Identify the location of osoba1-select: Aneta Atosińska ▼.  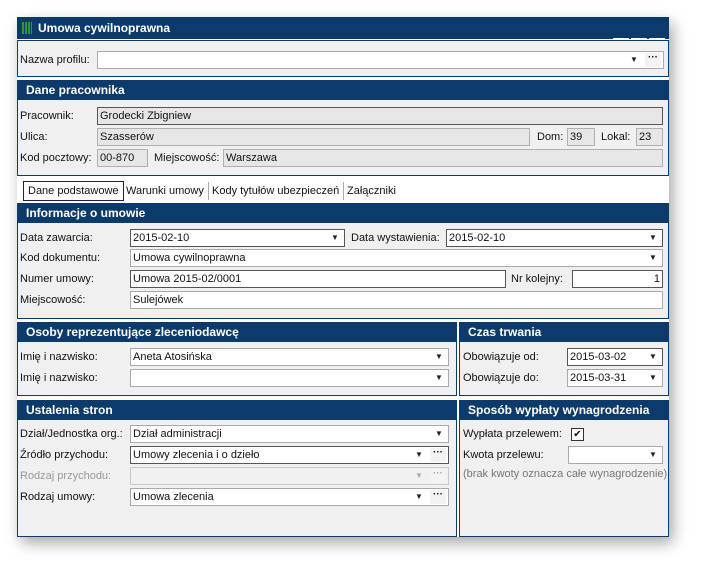
(289, 357).